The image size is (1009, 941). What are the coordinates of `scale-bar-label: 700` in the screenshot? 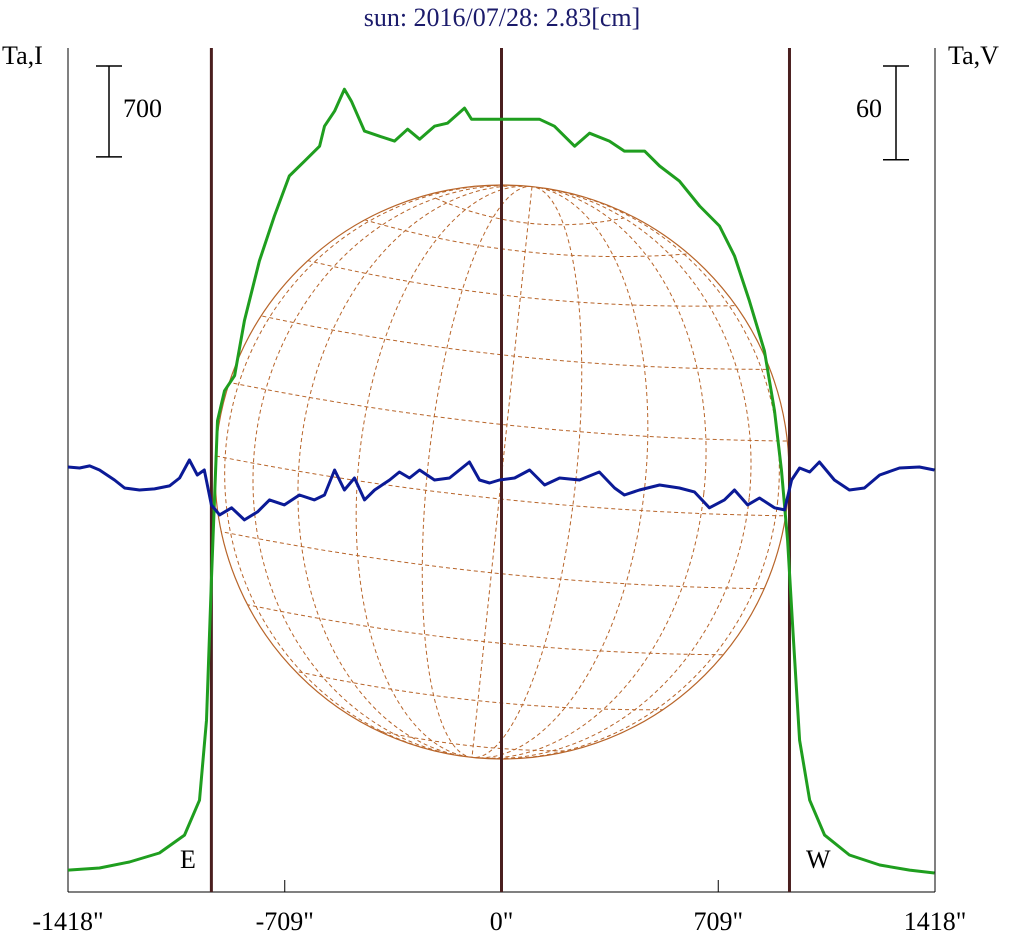 It's located at (142, 108).